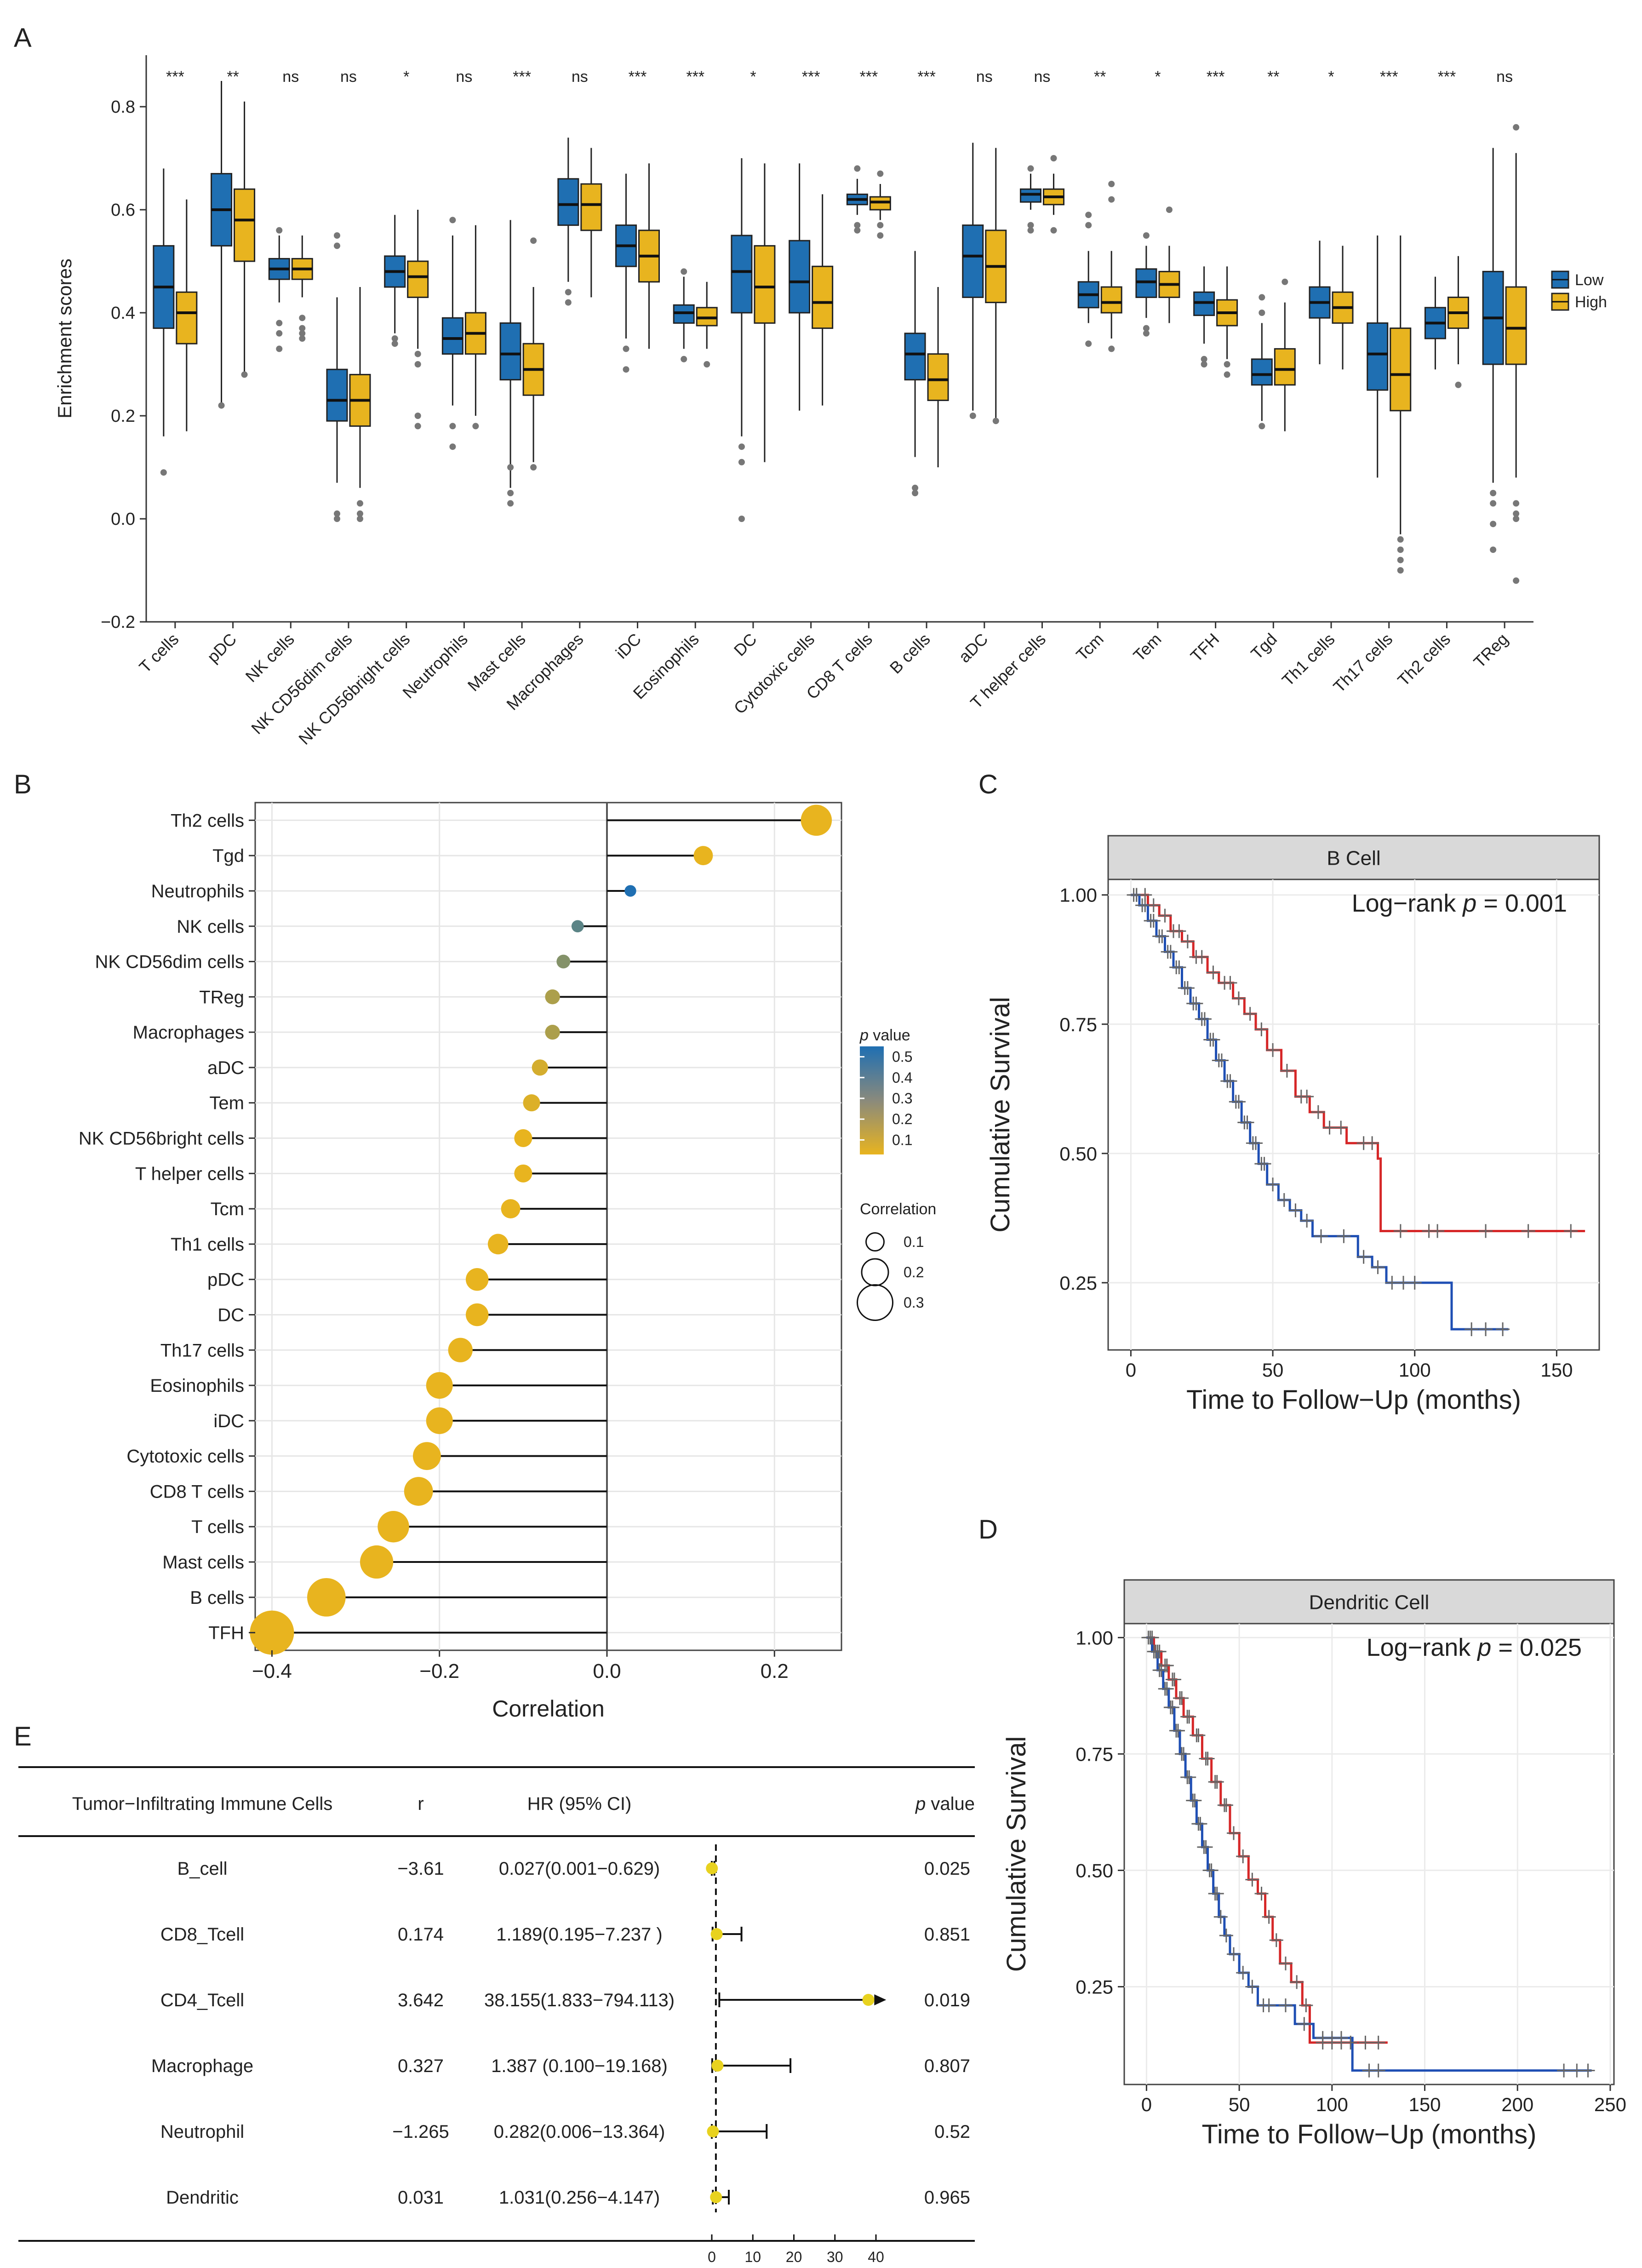 The width and height of the screenshot is (1642, 2268). Describe the element at coordinates (202, 2198) in the screenshot. I see `row-cell-name: Dendritic` at that location.